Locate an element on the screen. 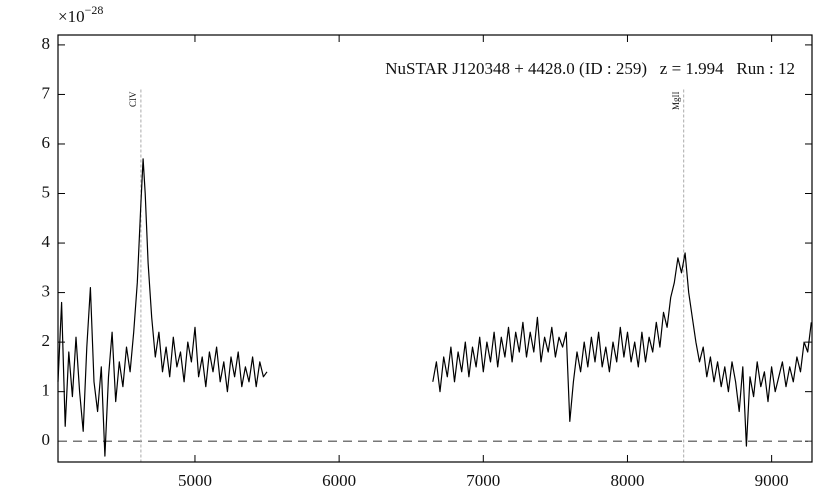 The width and height of the screenshot is (830, 498). x-tick-label: 8000 is located at coordinates (627, 480).